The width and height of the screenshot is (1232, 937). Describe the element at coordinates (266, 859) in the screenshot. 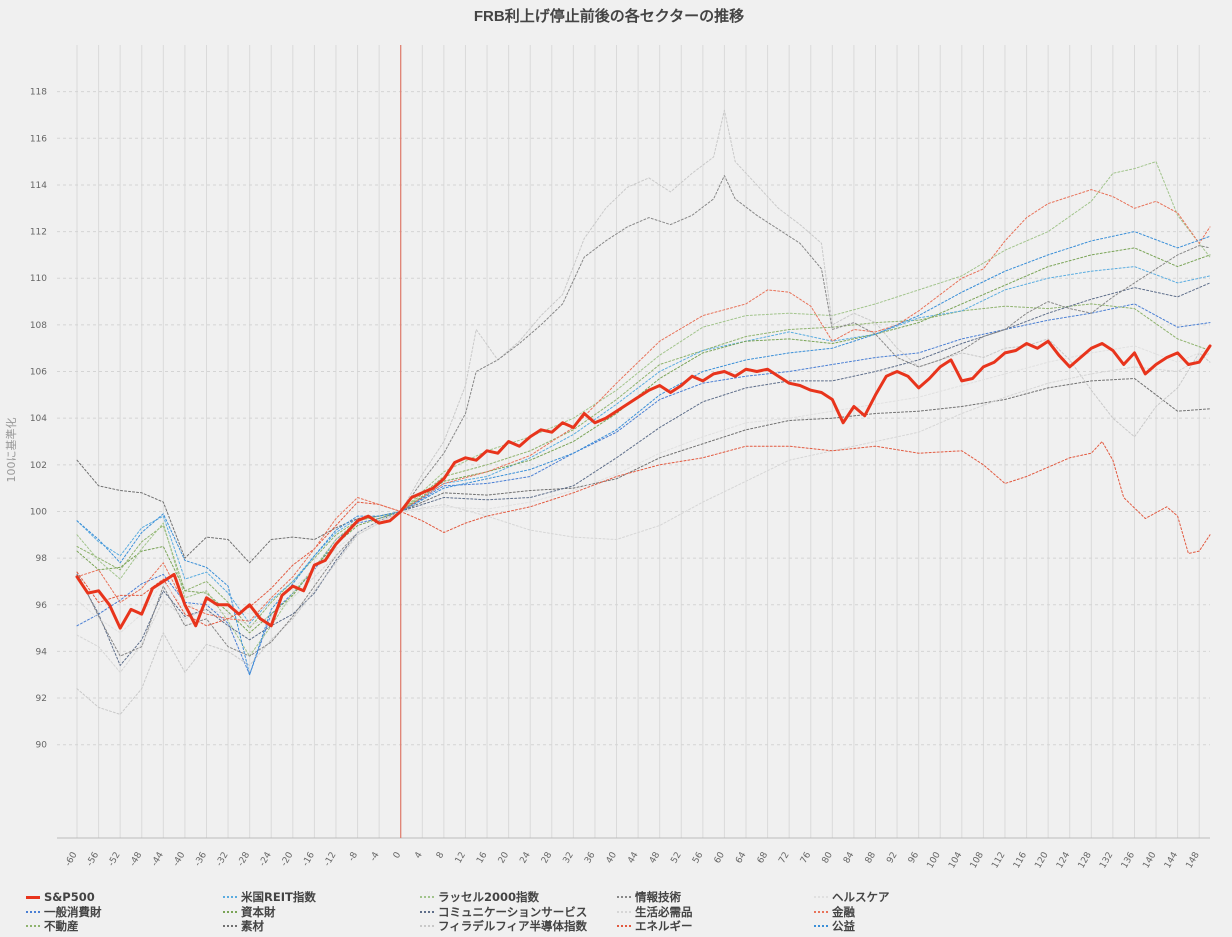

I see `x-tick-label: -24` at that location.